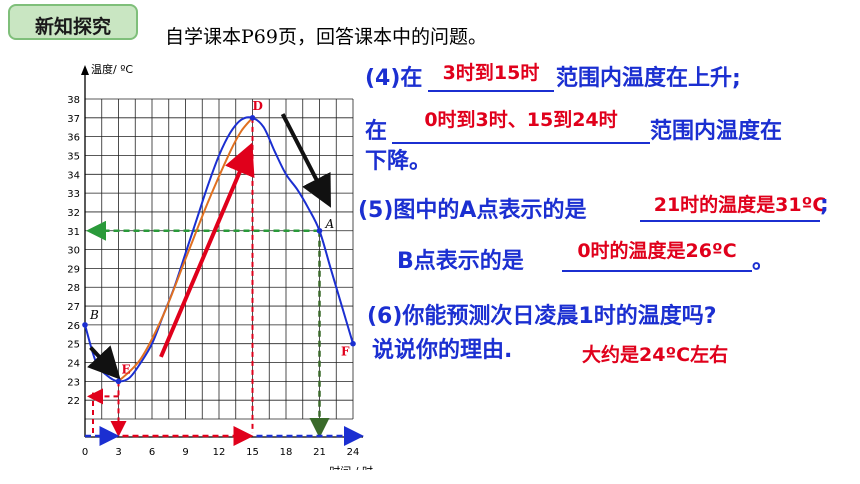 This screenshot has width=860, height=484. What do you see at coordinates (376, 131) in the screenshot?
I see `q4b-prefix: 在` at bounding box center [376, 131].